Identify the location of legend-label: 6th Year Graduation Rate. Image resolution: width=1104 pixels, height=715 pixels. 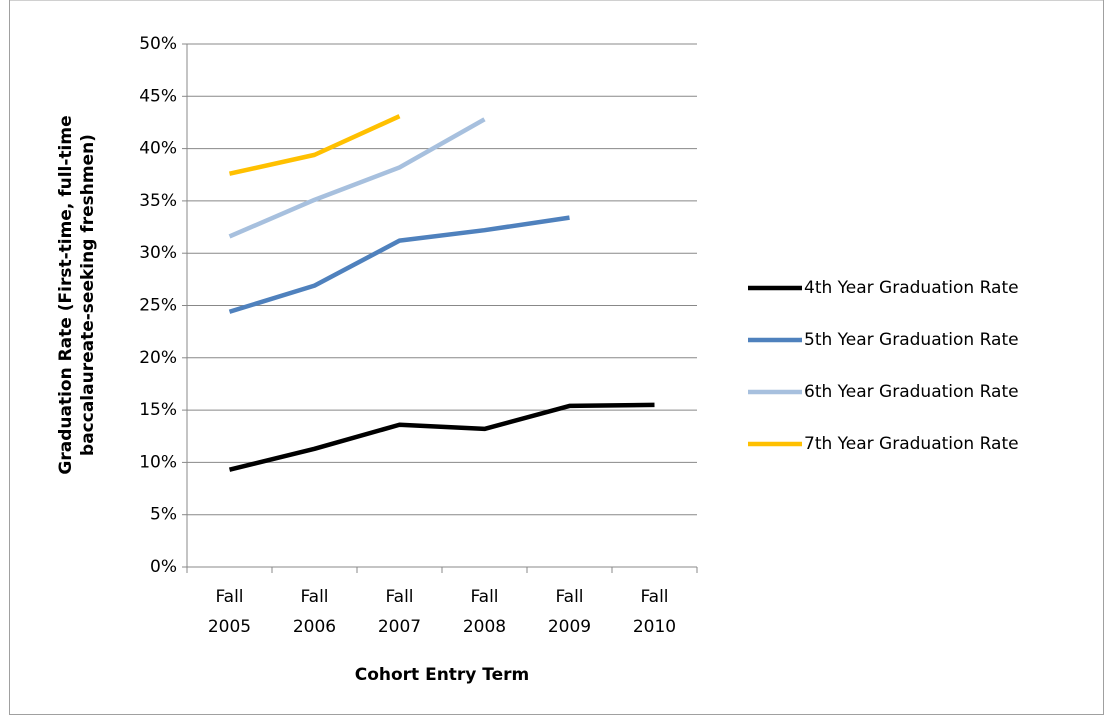
(911, 392).